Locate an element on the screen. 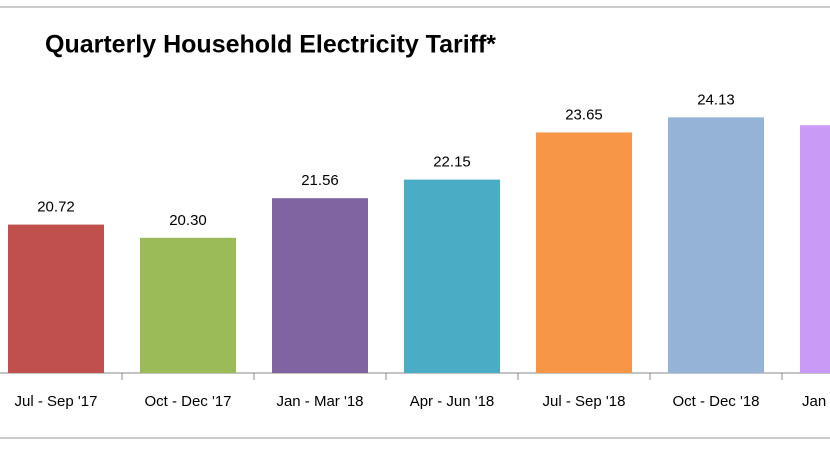 The image size is (830, 468). value-label: 21.56 is located at coordinates (320, 180).